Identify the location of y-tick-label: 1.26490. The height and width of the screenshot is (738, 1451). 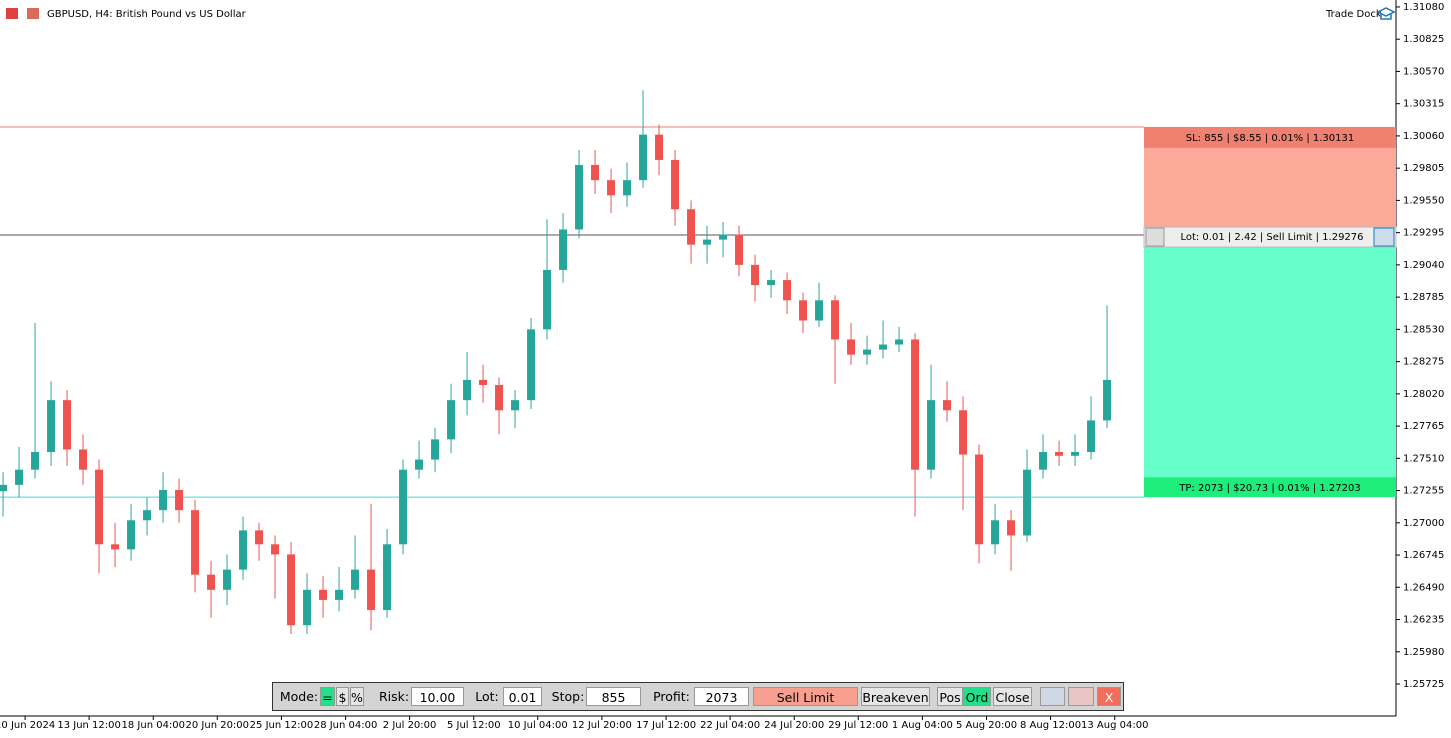
(1423, 587).